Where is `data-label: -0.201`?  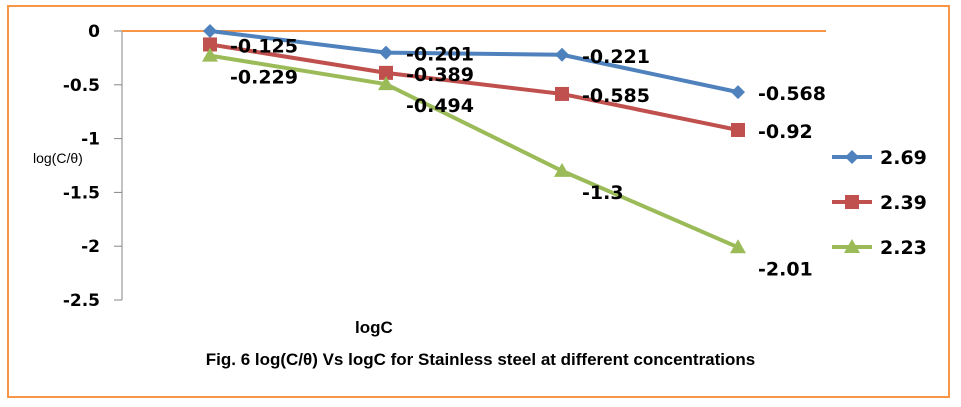
data-label: -0.201 is located at coordinates (440, 55).